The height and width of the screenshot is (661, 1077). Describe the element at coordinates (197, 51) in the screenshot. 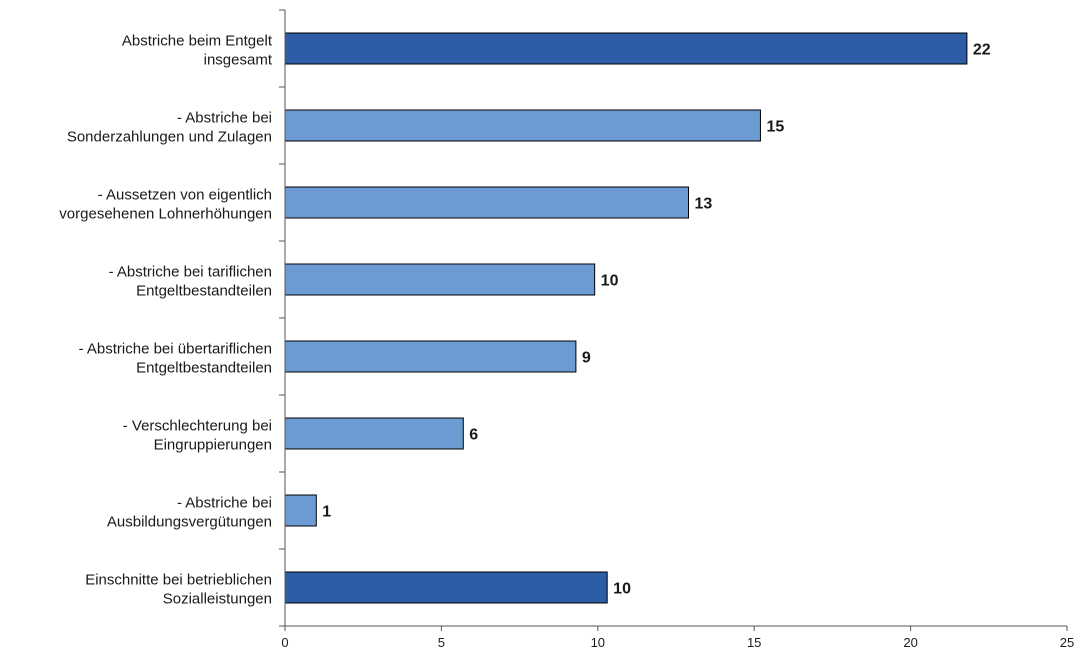

I see `category-label-0: Abstriche beim Entgelt insgesamt` at that location.